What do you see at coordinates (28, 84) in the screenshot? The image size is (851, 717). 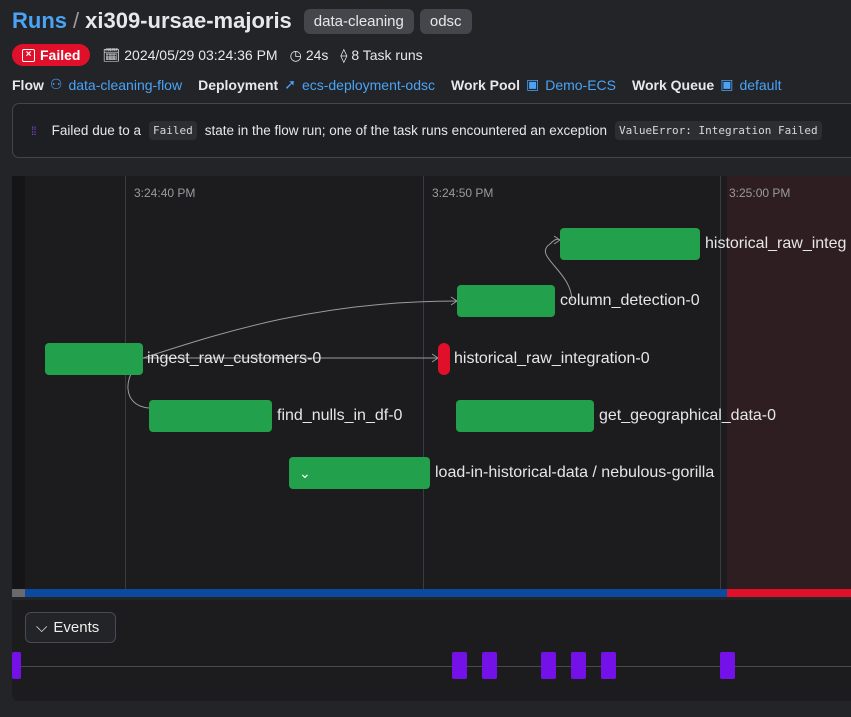 I see `flow-label: Flow` at bounding box center [28, 84].